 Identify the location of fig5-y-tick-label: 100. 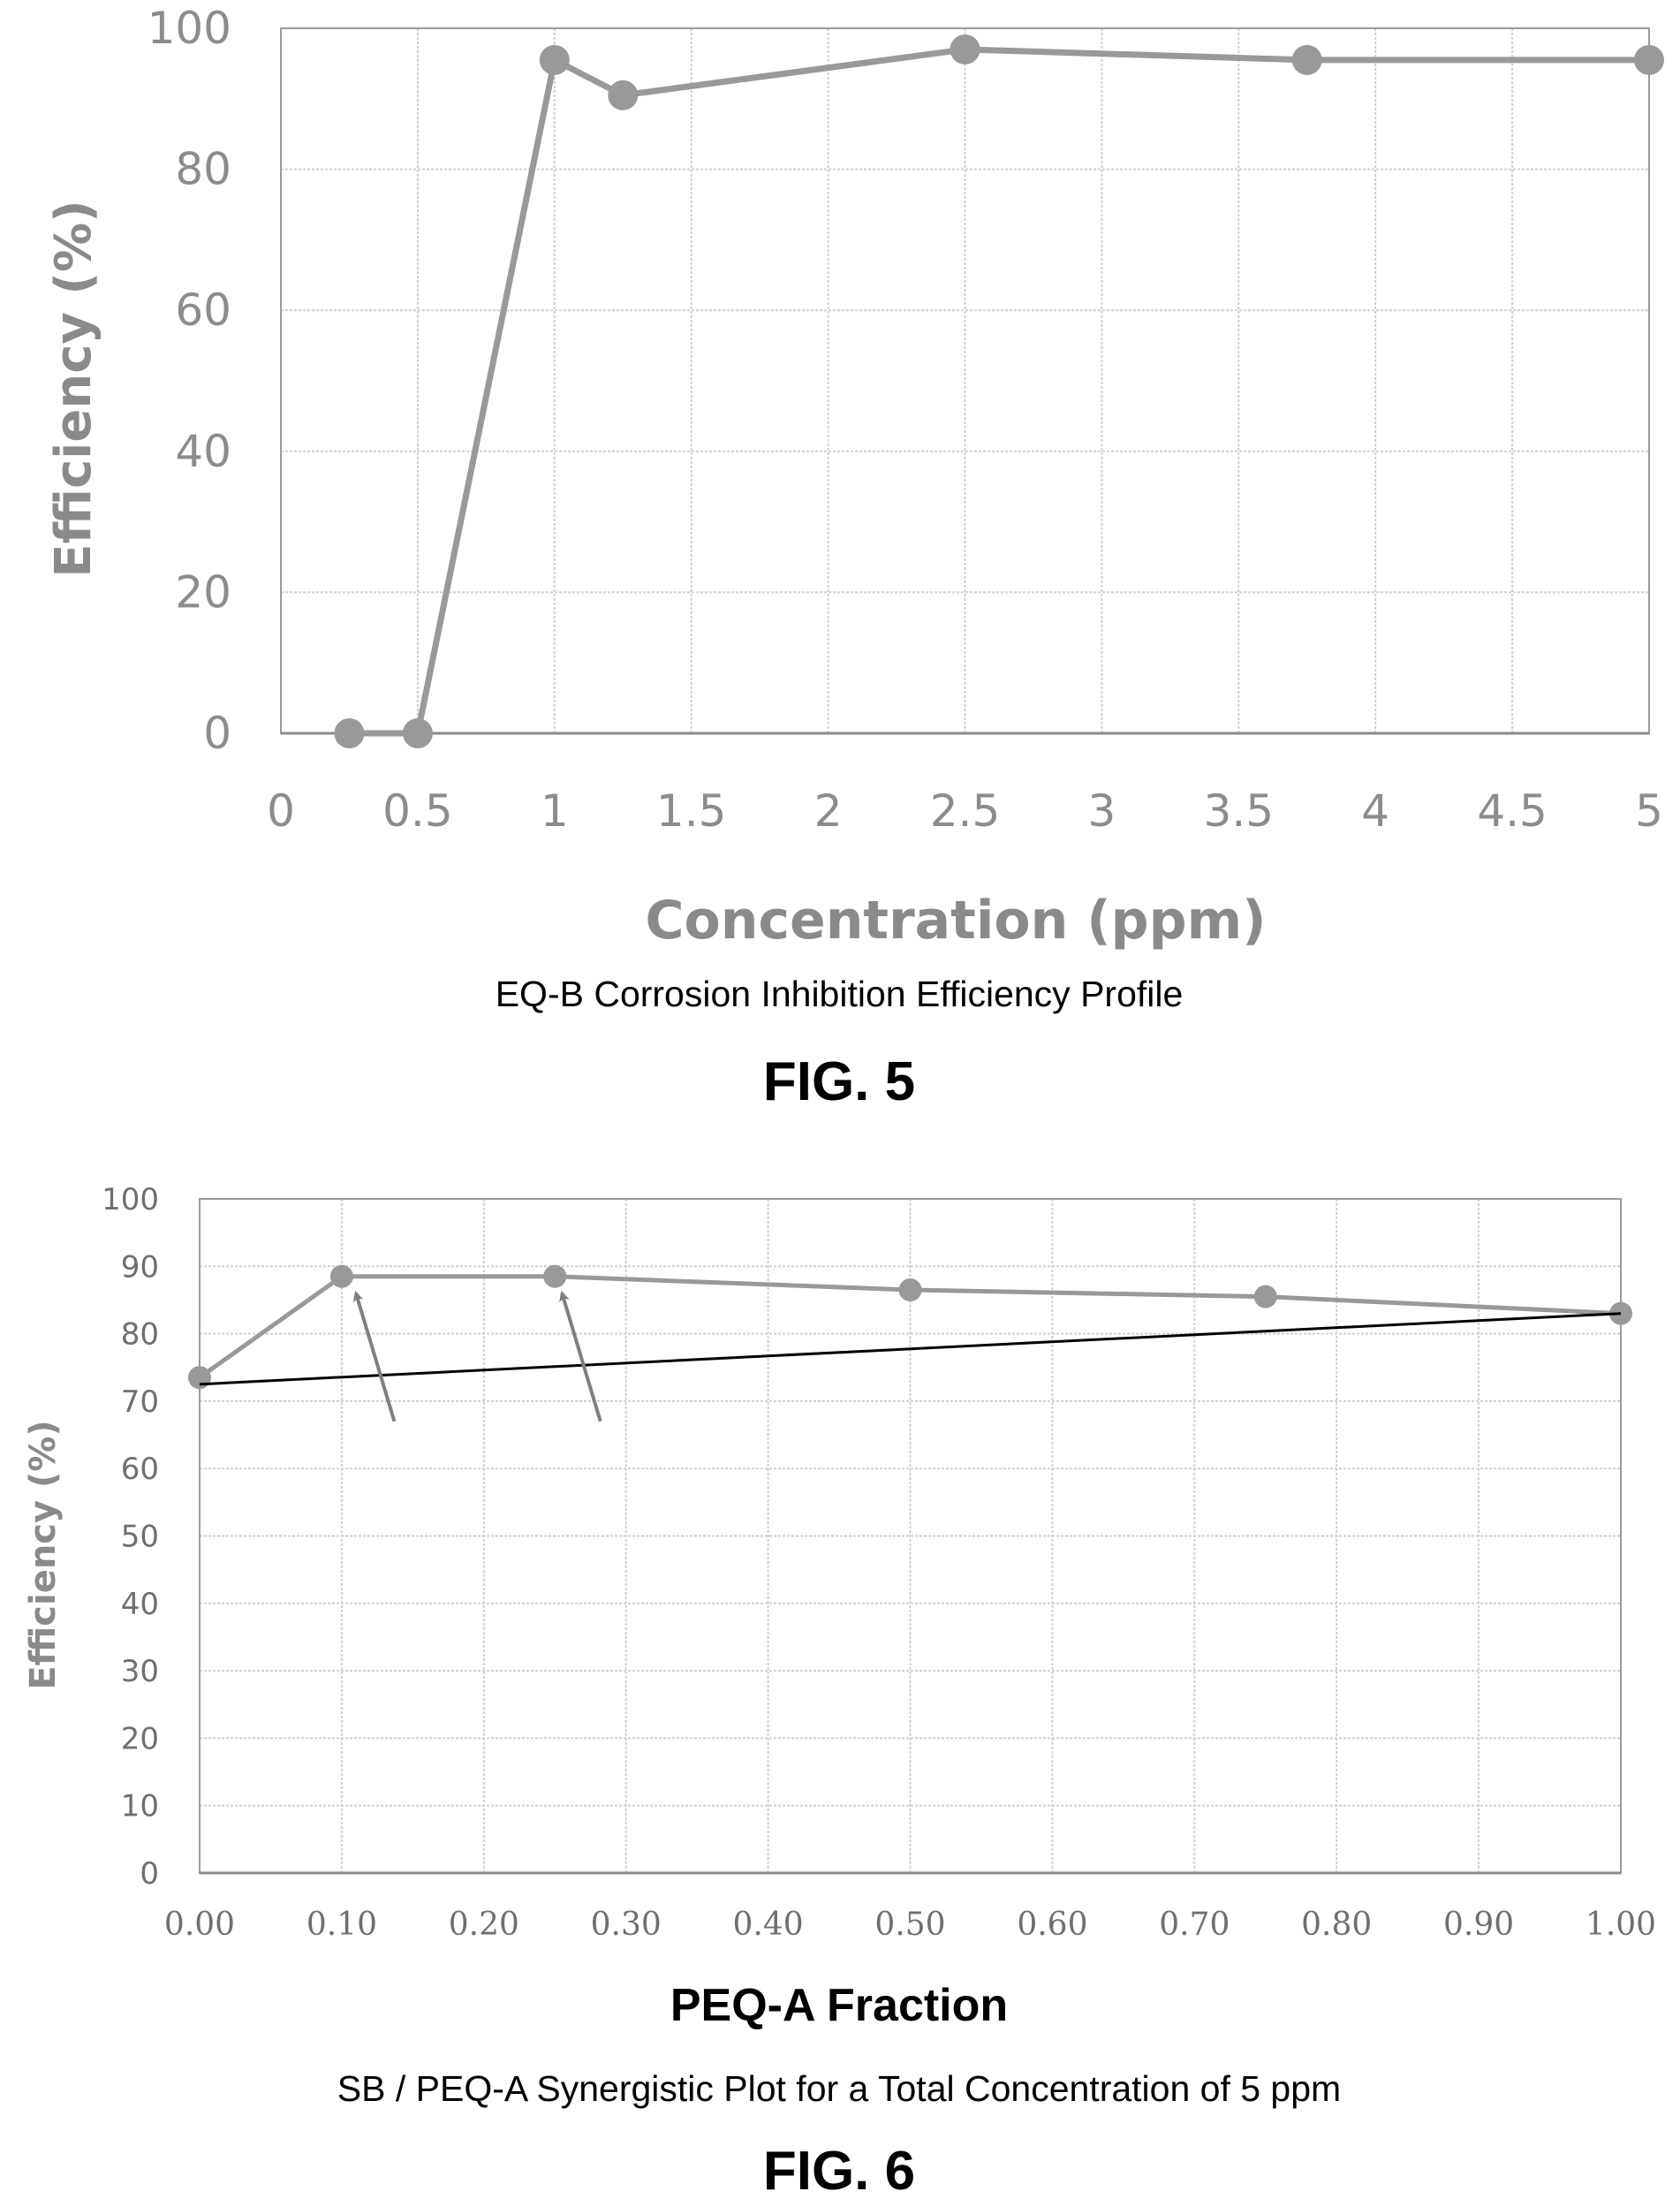
(189, 28).